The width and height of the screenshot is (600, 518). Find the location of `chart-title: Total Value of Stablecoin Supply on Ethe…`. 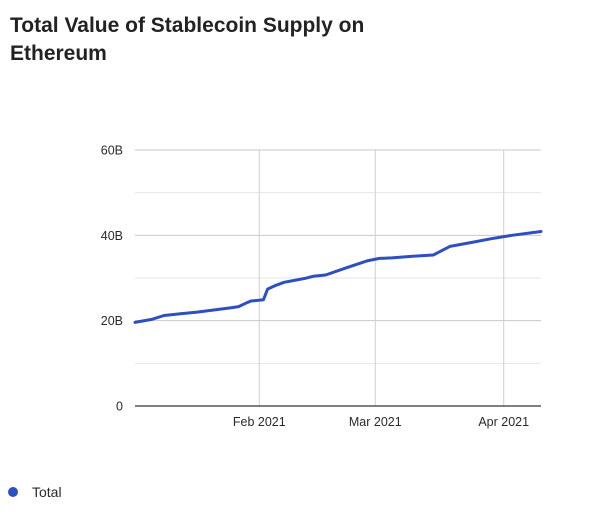

chart-title: Total Value of Stablecoin Supply on Ethe… is located at coordinates (187, 39).